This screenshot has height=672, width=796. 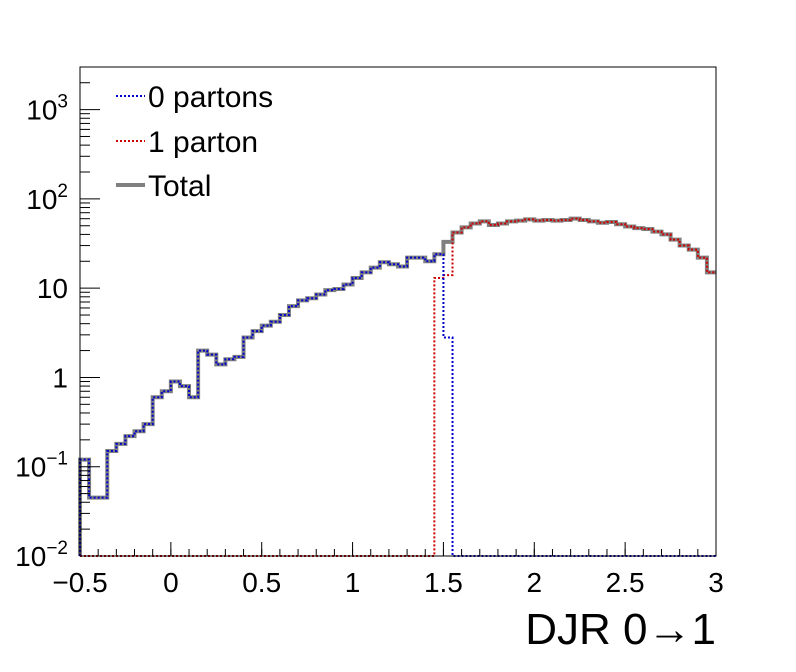 What do you see at coordinates (620, 629) in the screenshot?
I see `x-axis-title: DJR 0→1` at bounding box center [620, 629].